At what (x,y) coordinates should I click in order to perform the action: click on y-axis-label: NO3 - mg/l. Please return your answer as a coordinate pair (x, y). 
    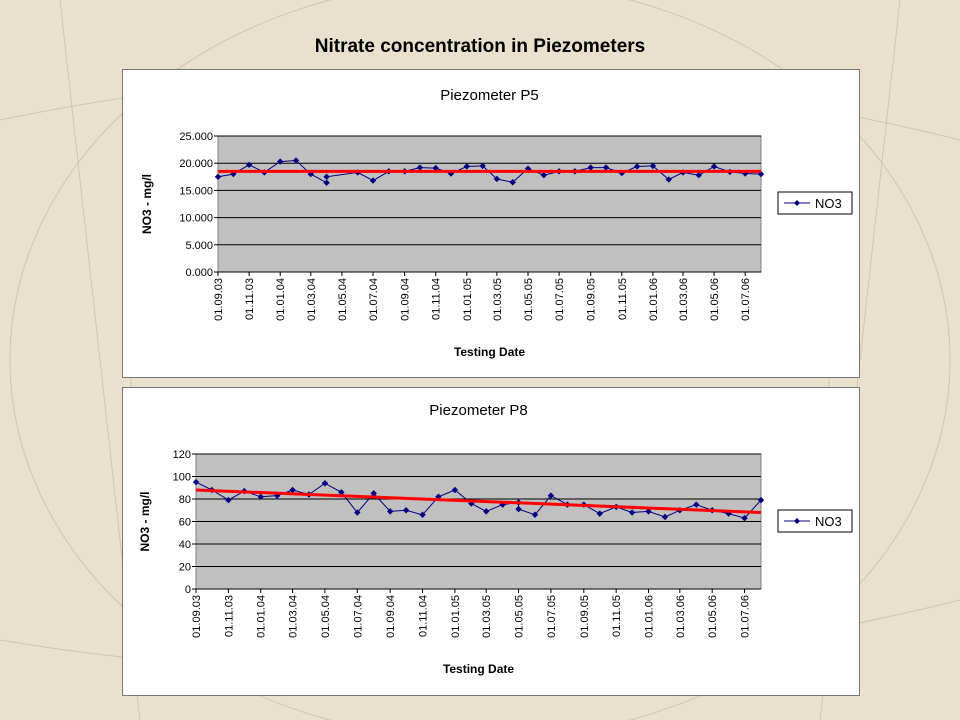
    Looking at the image, I should click on (147, 204).